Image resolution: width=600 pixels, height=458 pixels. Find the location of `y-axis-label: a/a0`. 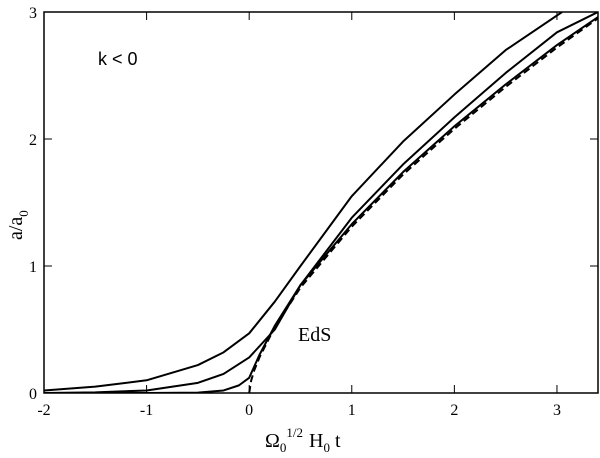

y-axis-label: a/a0 is located at coordinates (18, 225).